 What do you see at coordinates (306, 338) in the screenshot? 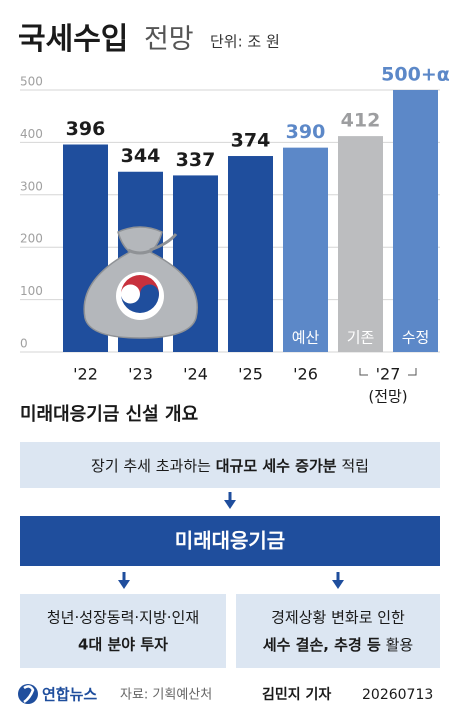
I see `bar-inner-label: 예산` at bounding box center [306, 338].